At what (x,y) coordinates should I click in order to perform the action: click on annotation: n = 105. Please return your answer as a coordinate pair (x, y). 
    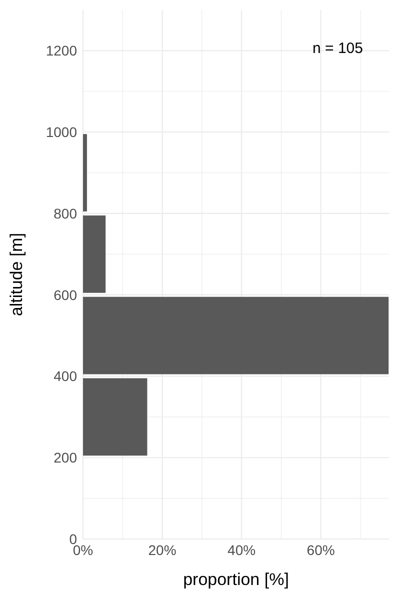
    Looking at the image, I should click on (337, 48).